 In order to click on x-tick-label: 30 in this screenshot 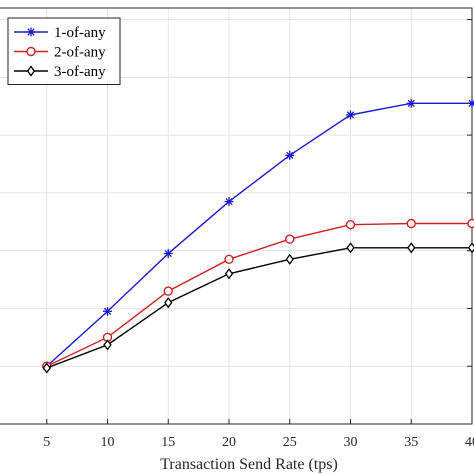, I will do `click(351, 442)`.